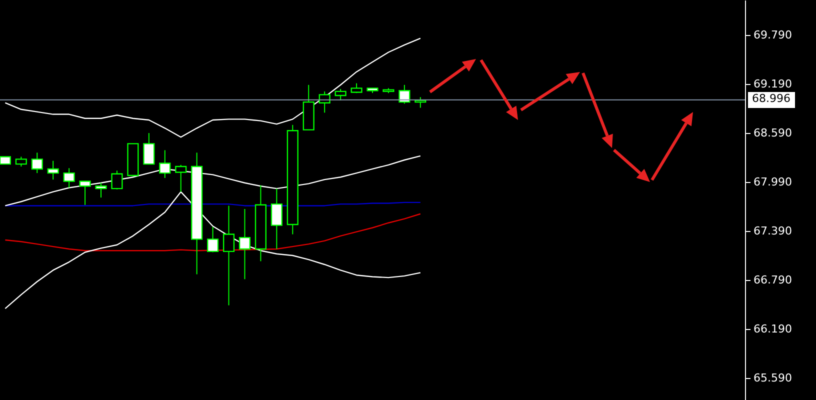 The height and width of the screenshot is (400, 816). What do you see at coordinates (773, 231) in the screenshot?
I see `y-tick-label: 67.390` at bounding box center [773, 231].